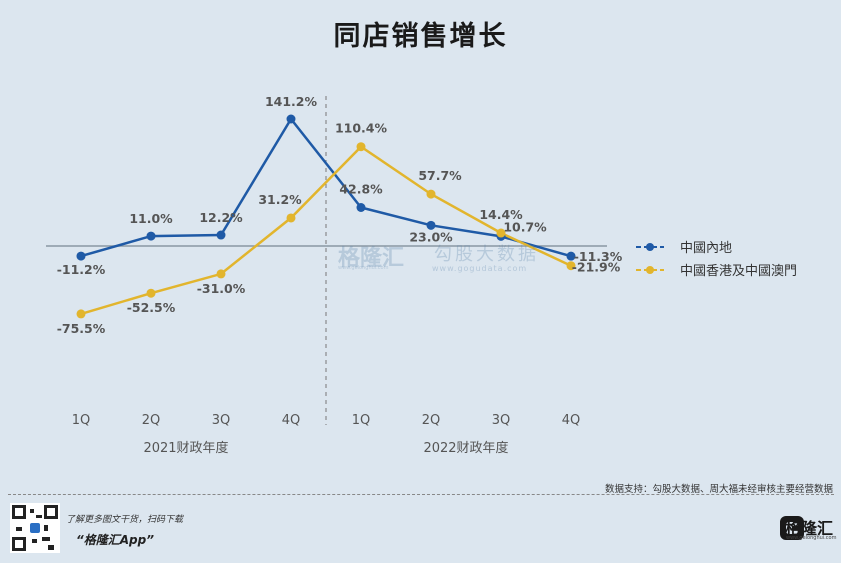  Describe the element at coordinates (421, 494) in the screenshot. I see `footer-divider` at that location.